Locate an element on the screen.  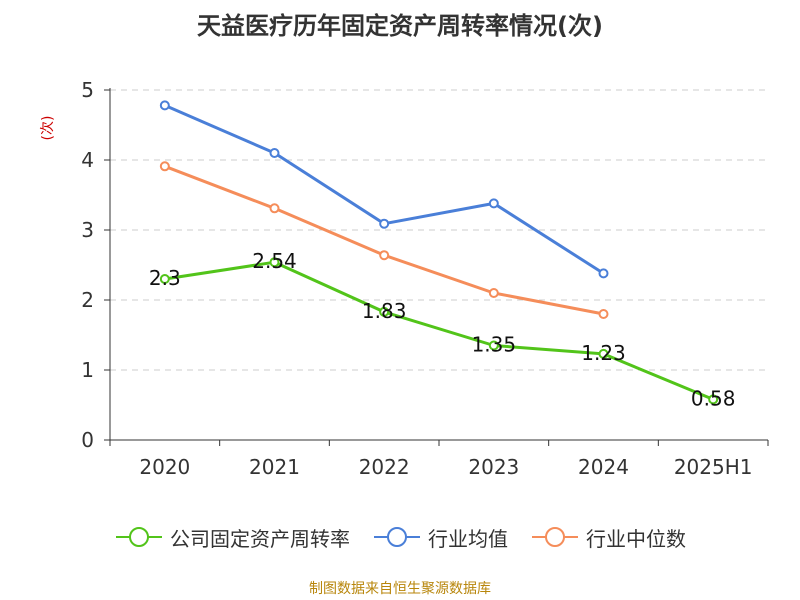
legend-item-industry-mean: 行业均值 is located at coordinates (440, 537).